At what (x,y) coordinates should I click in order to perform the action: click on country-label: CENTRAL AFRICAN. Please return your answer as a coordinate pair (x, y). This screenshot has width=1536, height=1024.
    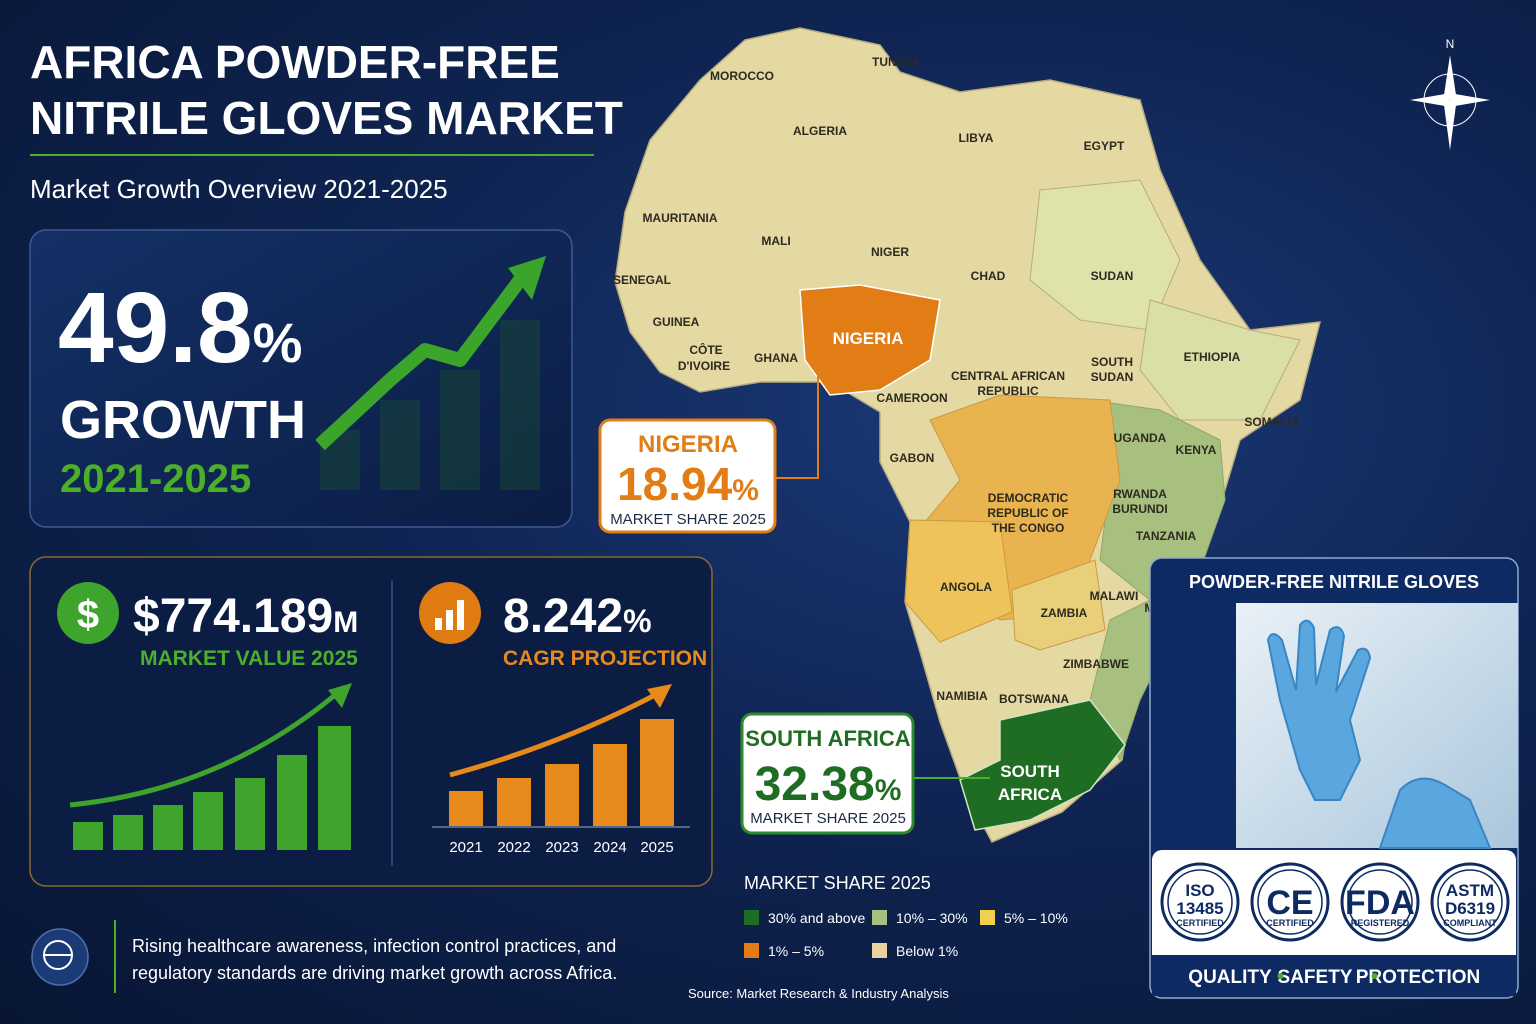
    Looking at the image, I should click on (1008, 376).